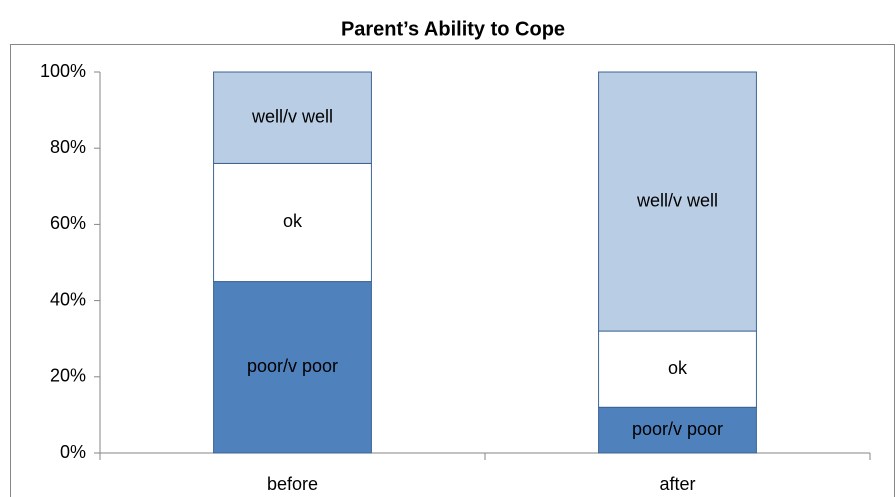  I want to click on x-tick-label: before, so click(292, 484).